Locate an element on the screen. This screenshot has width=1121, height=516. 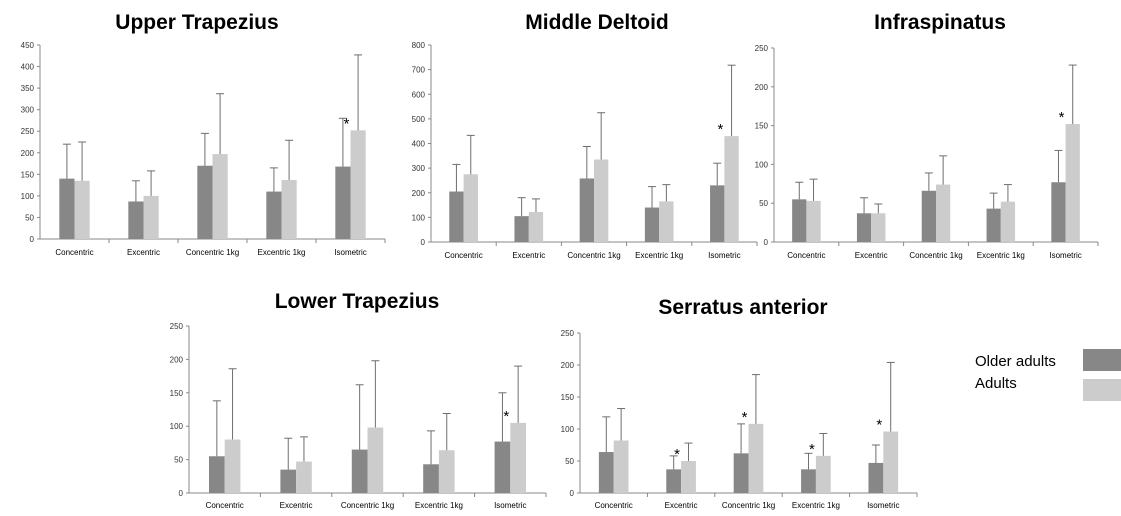
y-tick-label: 400 is located at coordinates (419, 144).